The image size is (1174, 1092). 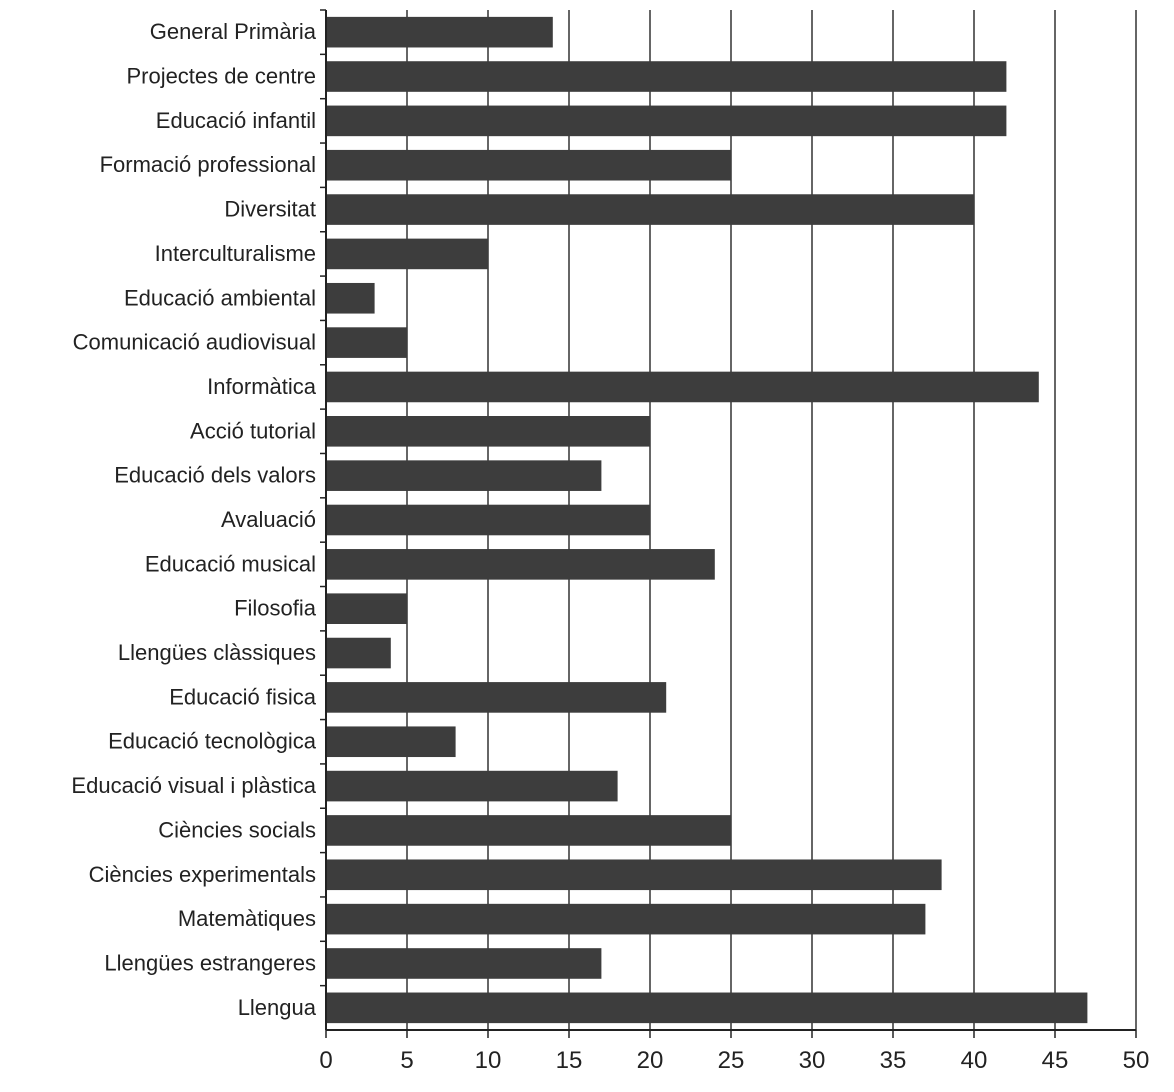 I want to click on category-label: General Primària, so click(x=233, y=31).